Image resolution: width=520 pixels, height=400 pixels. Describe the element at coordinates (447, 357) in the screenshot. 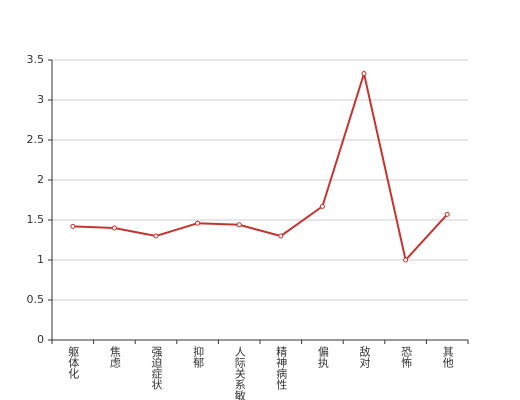

I see `x-tick-label: 其他` at that location.